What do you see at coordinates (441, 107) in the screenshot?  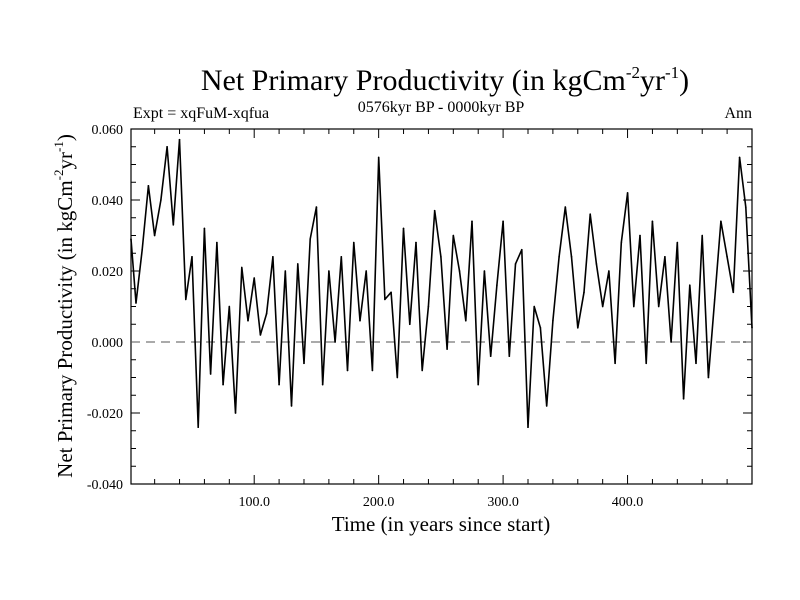 I see `period-label: 0576kyr BP - 0000kyr BP` at bounding box center [441, 107].